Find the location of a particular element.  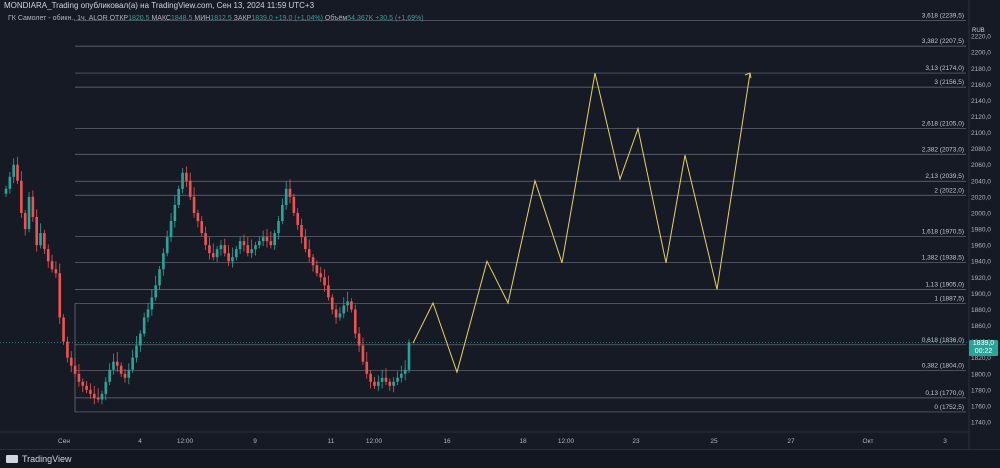

currency-label: RUB is located at coordinates (978, 31).